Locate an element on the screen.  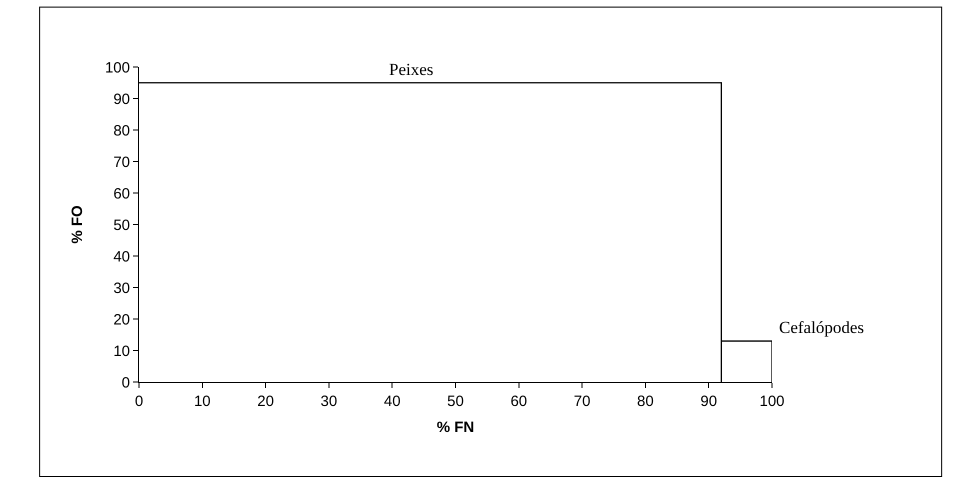
x-tick-label: 80 is located at coordinates (645, 401).